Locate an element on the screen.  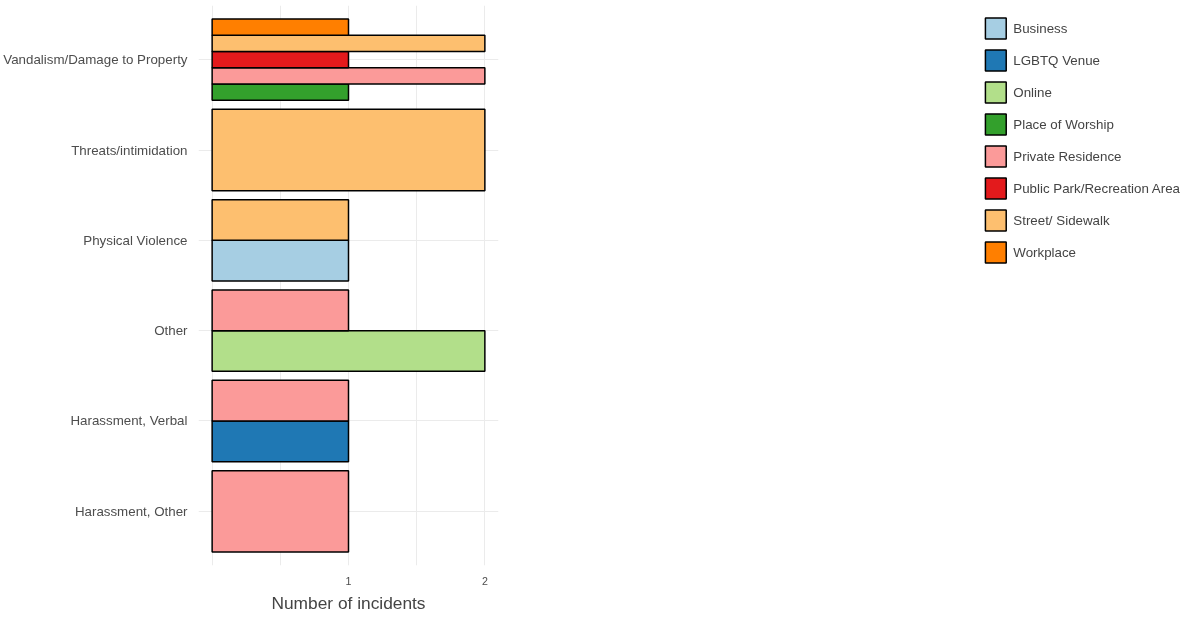
y-tick-label: Other is located at coordinates (171, 331).